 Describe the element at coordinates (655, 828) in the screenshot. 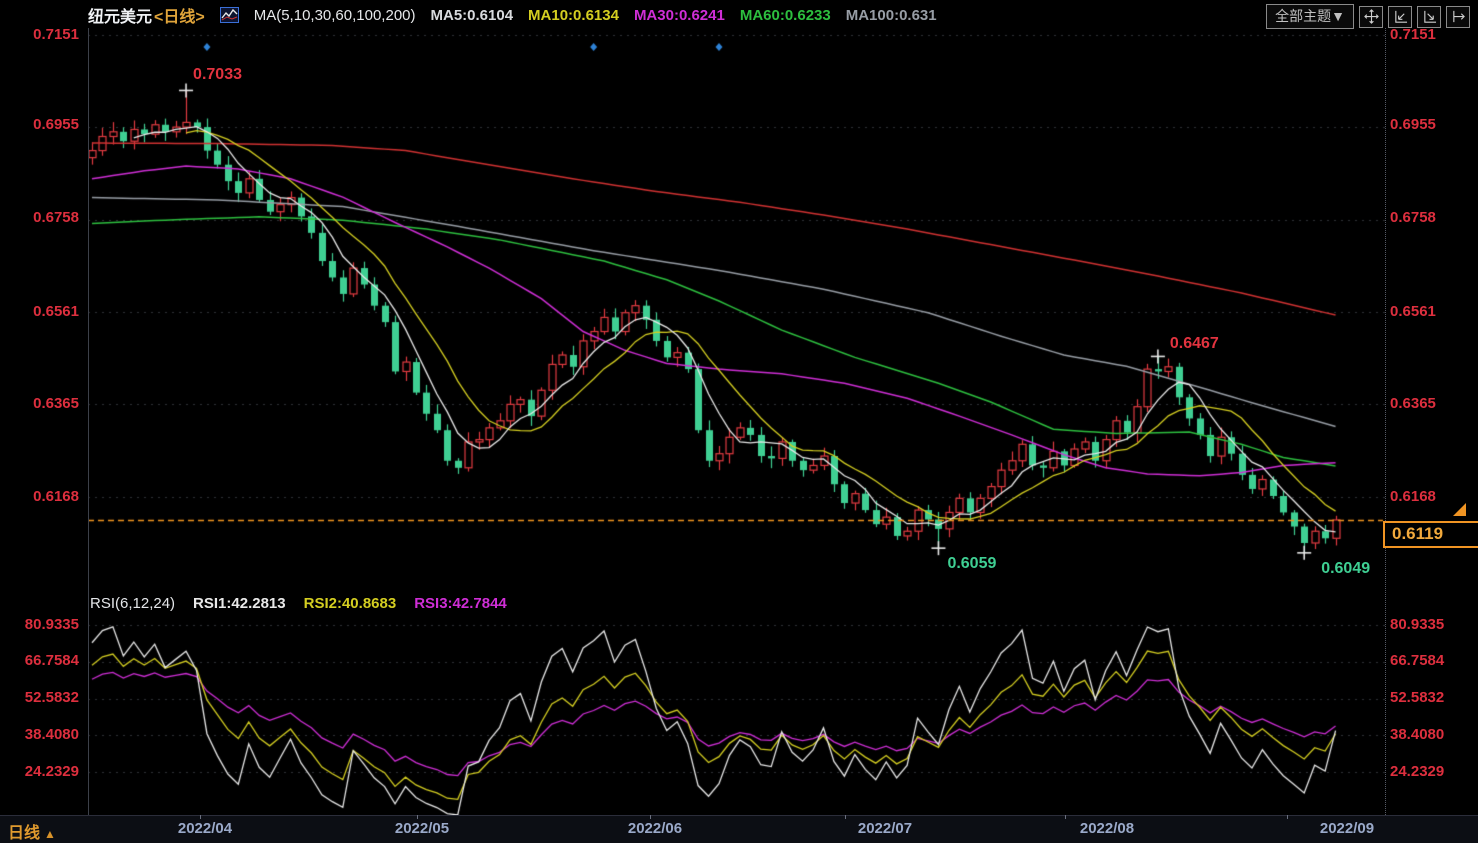

I see `month-label: 2022/06` at that location.